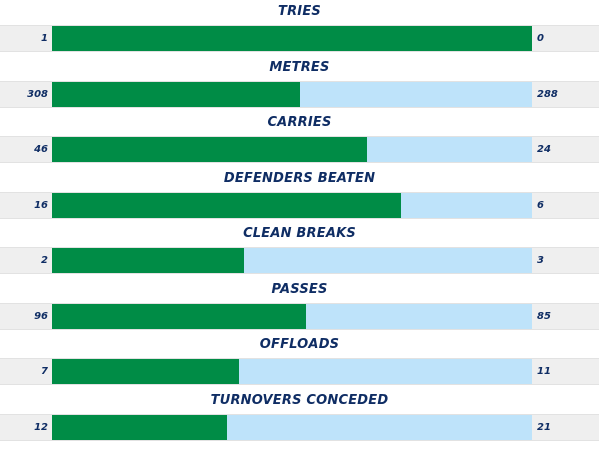 This screenshot has height=456, width=599. What do you see at coordinates (547, 94) in the screenshot?
I see `away-value: 288` at bounding box center [547, 94].